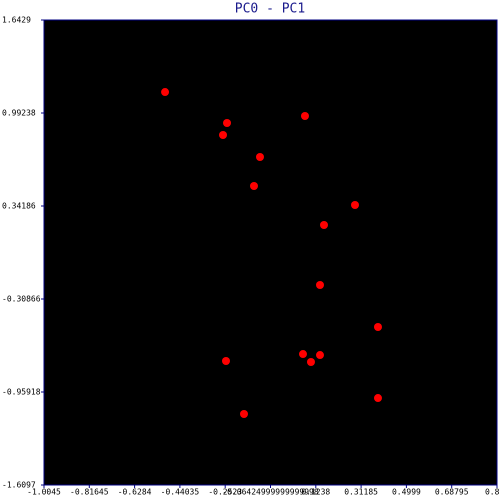  Describe the element at coordinates (19, 113) in the screenshot. I see `y-tick-label: 0.99238` at that location.